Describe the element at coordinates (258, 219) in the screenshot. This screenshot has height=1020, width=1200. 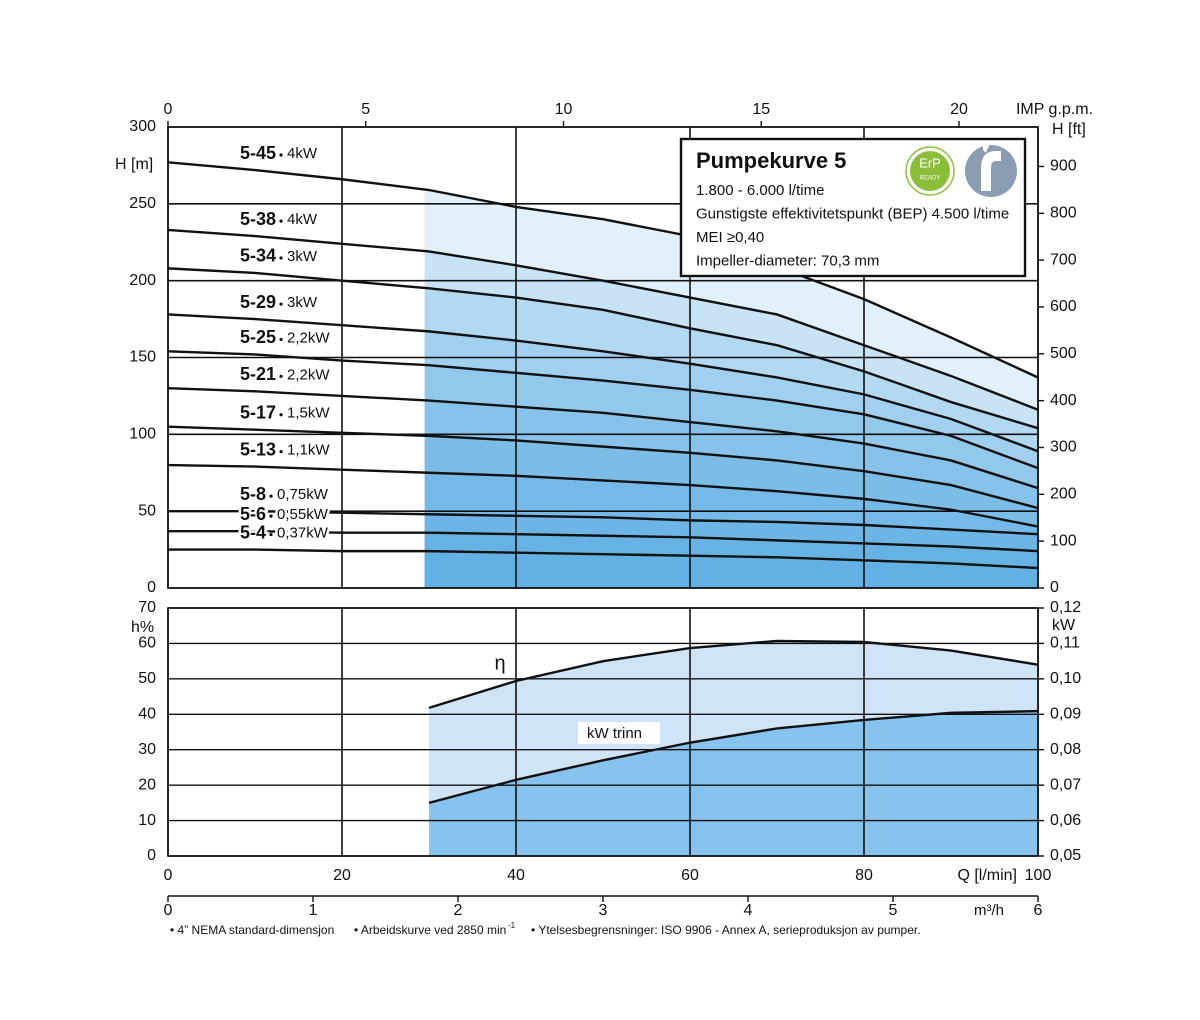
I see `series-name: 5-38` at that location.